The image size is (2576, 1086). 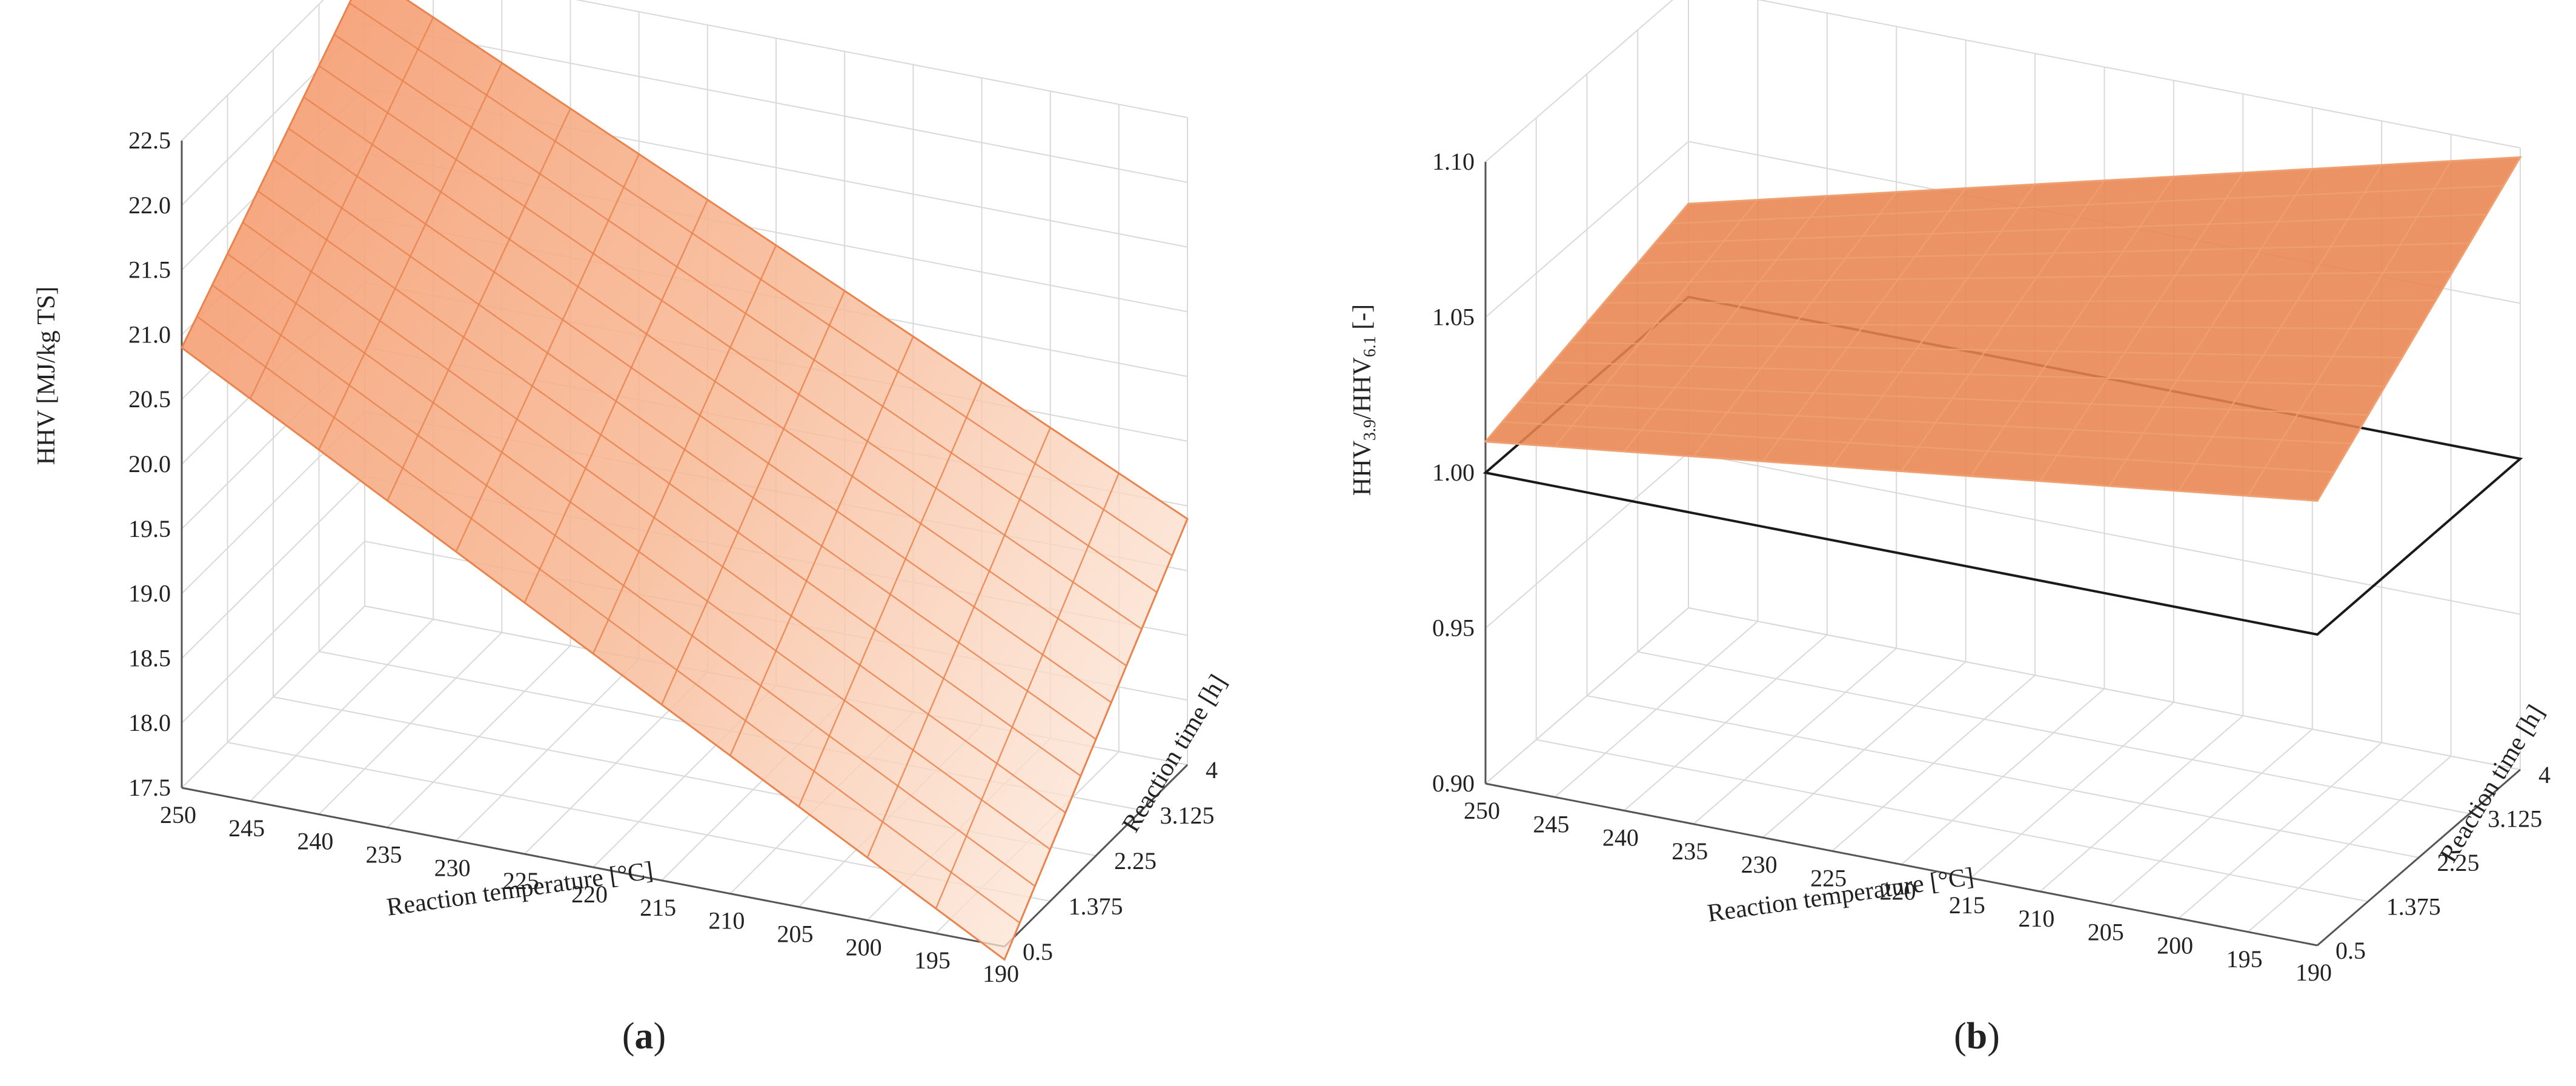 I want to click on z-tick-label: 19.0, so click(x=149, y=593).